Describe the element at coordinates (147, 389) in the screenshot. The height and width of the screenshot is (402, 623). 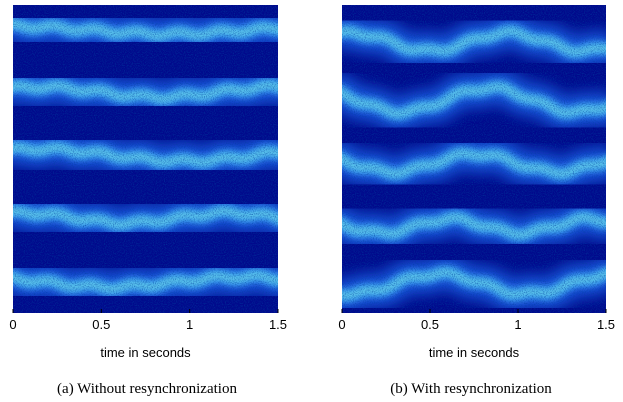
I see `caption: (a) Without resynchronization` at that location.